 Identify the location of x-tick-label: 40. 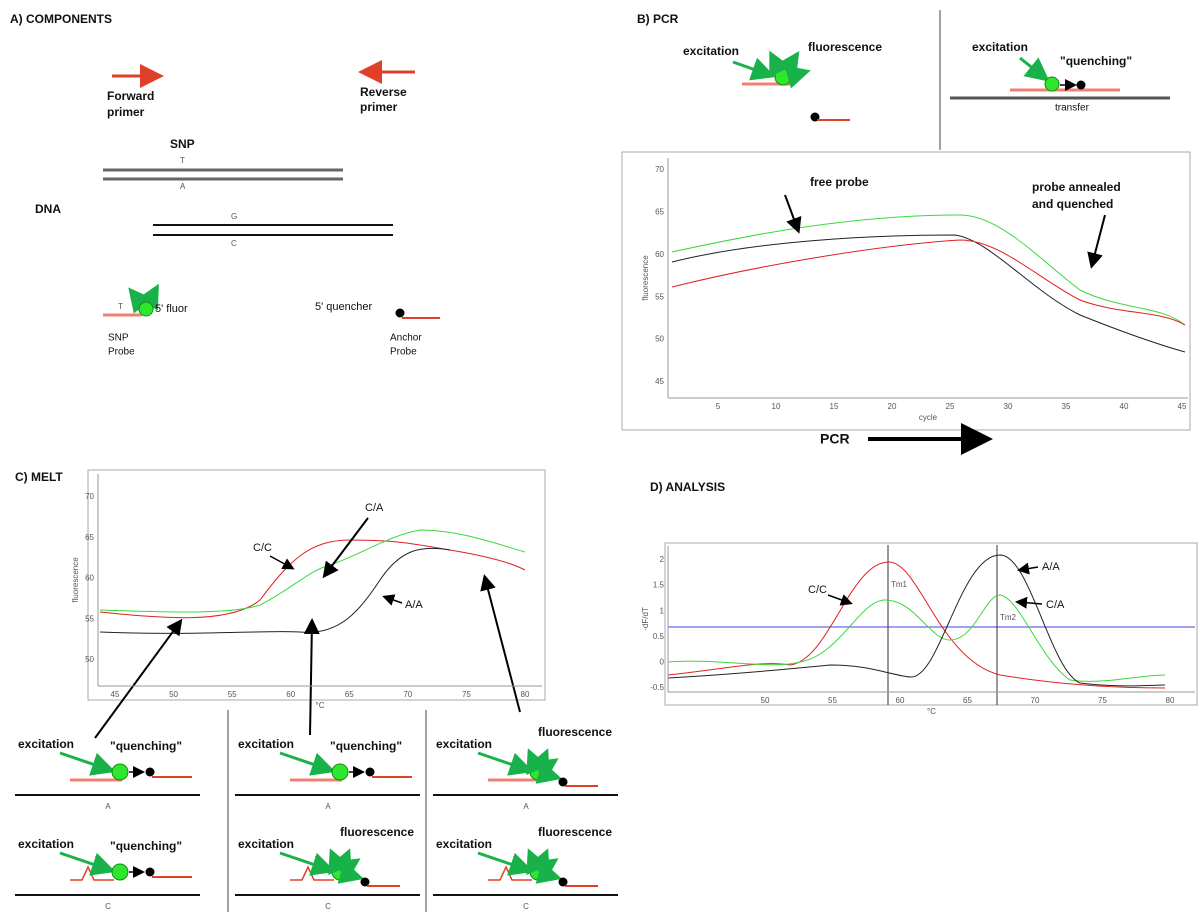
(1124, 406).